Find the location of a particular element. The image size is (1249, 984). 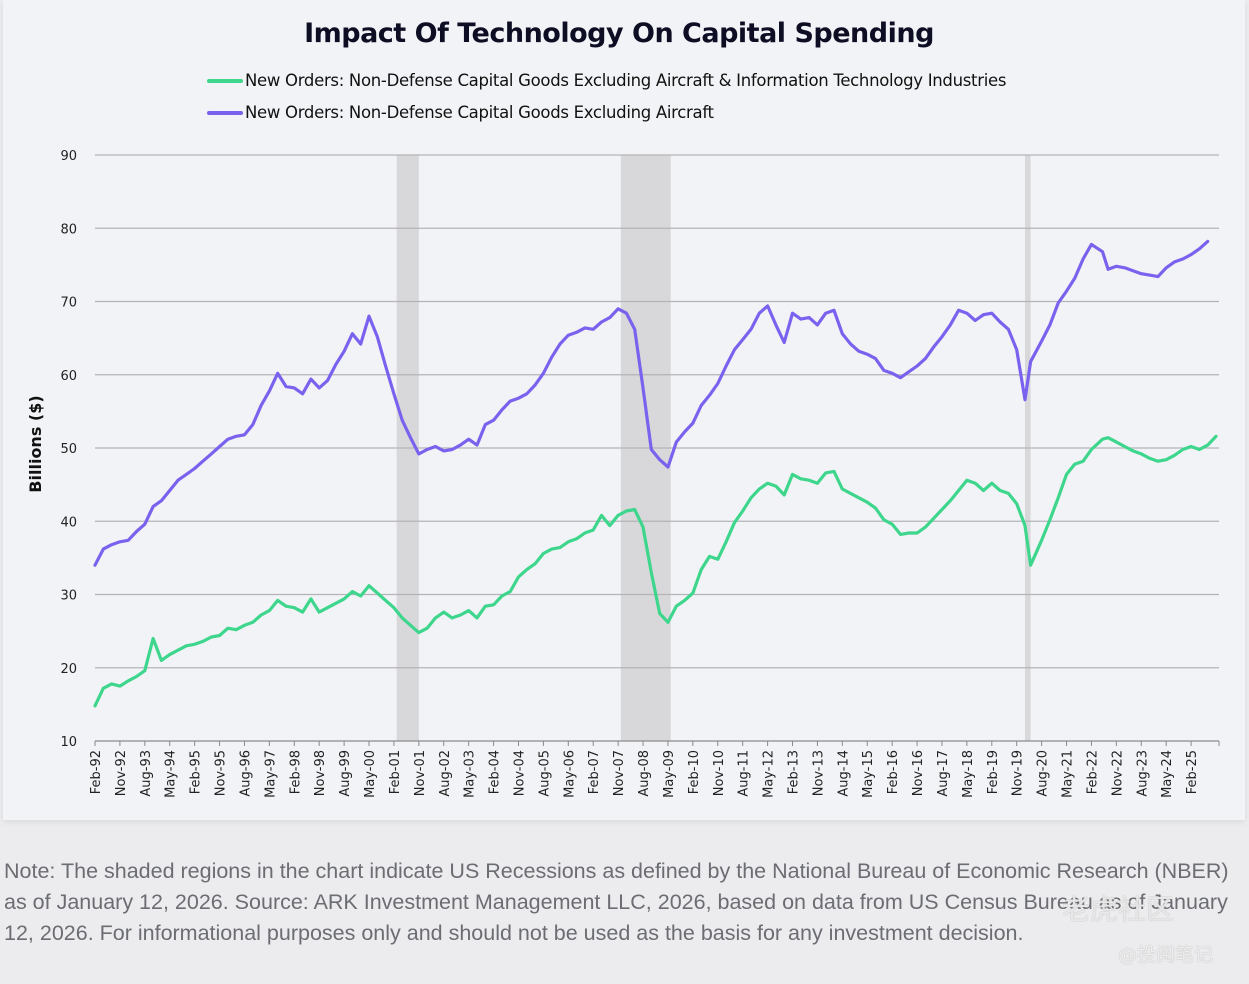

x-tick-label: Feb-01 is located at coordinates (395, 772).